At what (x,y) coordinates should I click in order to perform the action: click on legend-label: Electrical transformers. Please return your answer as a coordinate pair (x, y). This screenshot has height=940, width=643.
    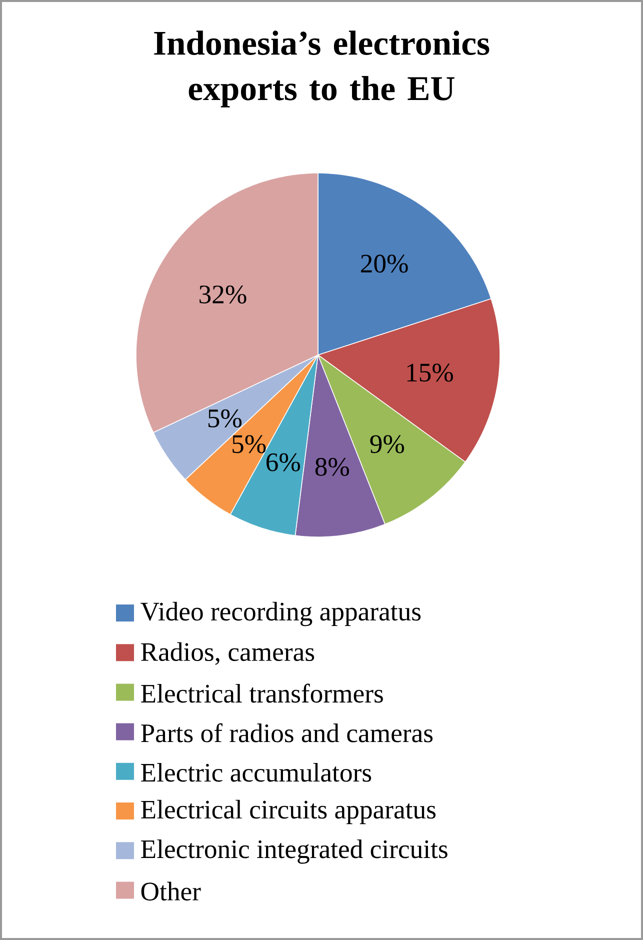
    Looking at the image, I should click on (262, 693).